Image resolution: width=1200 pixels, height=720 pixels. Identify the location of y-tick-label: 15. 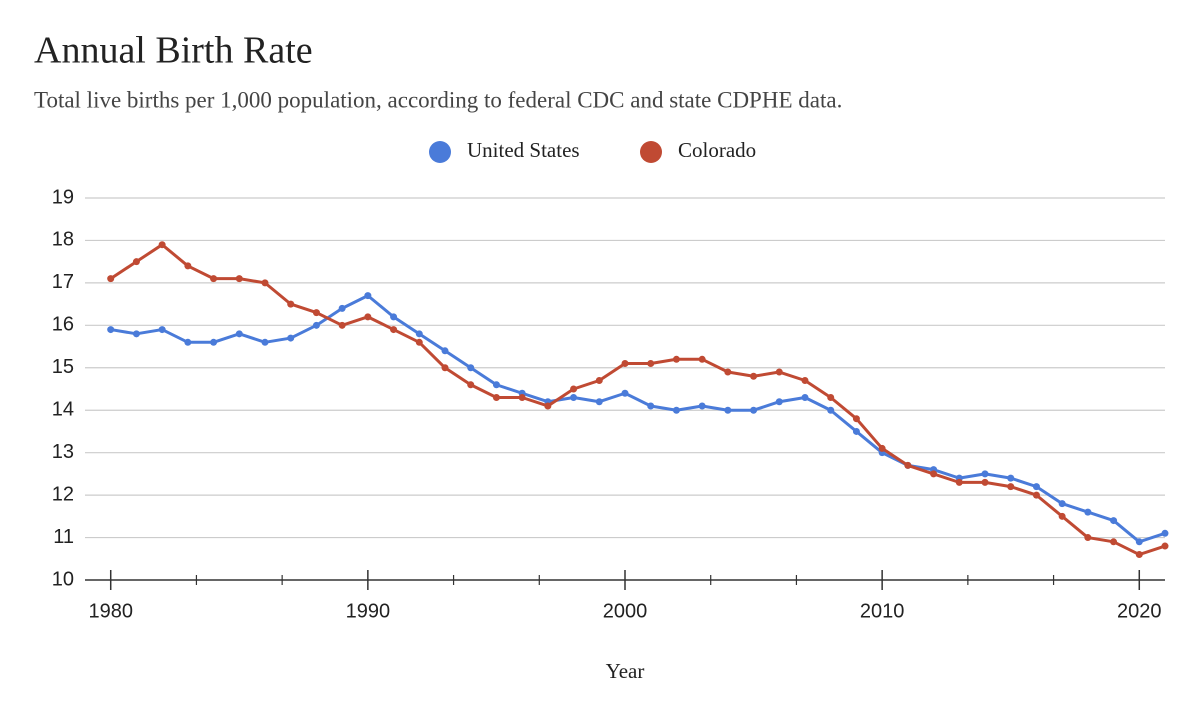
(63, 367).